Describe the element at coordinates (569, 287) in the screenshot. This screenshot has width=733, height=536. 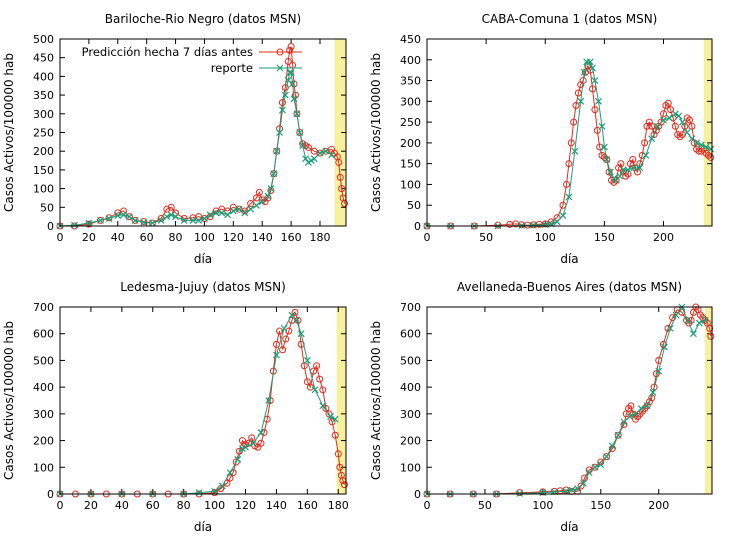
I see `chart-title: Avellaneda-Buenos Aires (datos MSN)` at that location.